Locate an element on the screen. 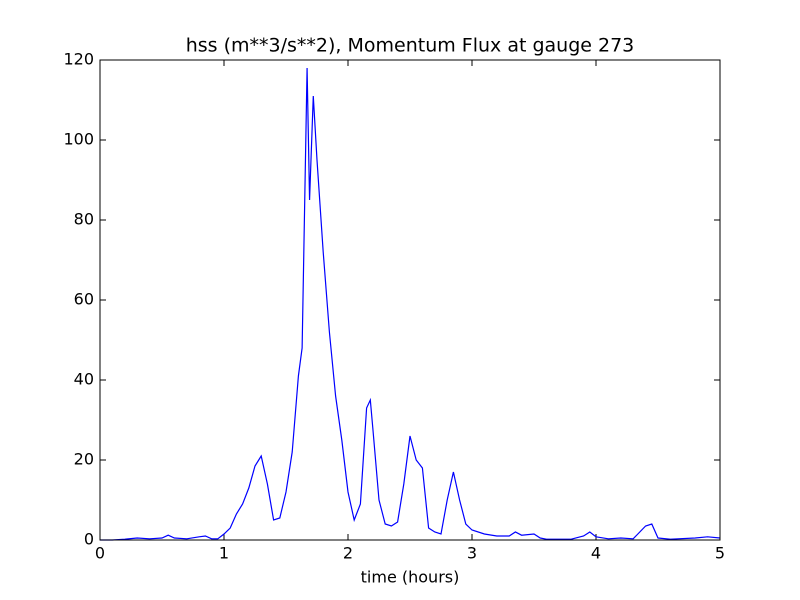  y-tick-label: 80 is located at coordinates (84, 219).